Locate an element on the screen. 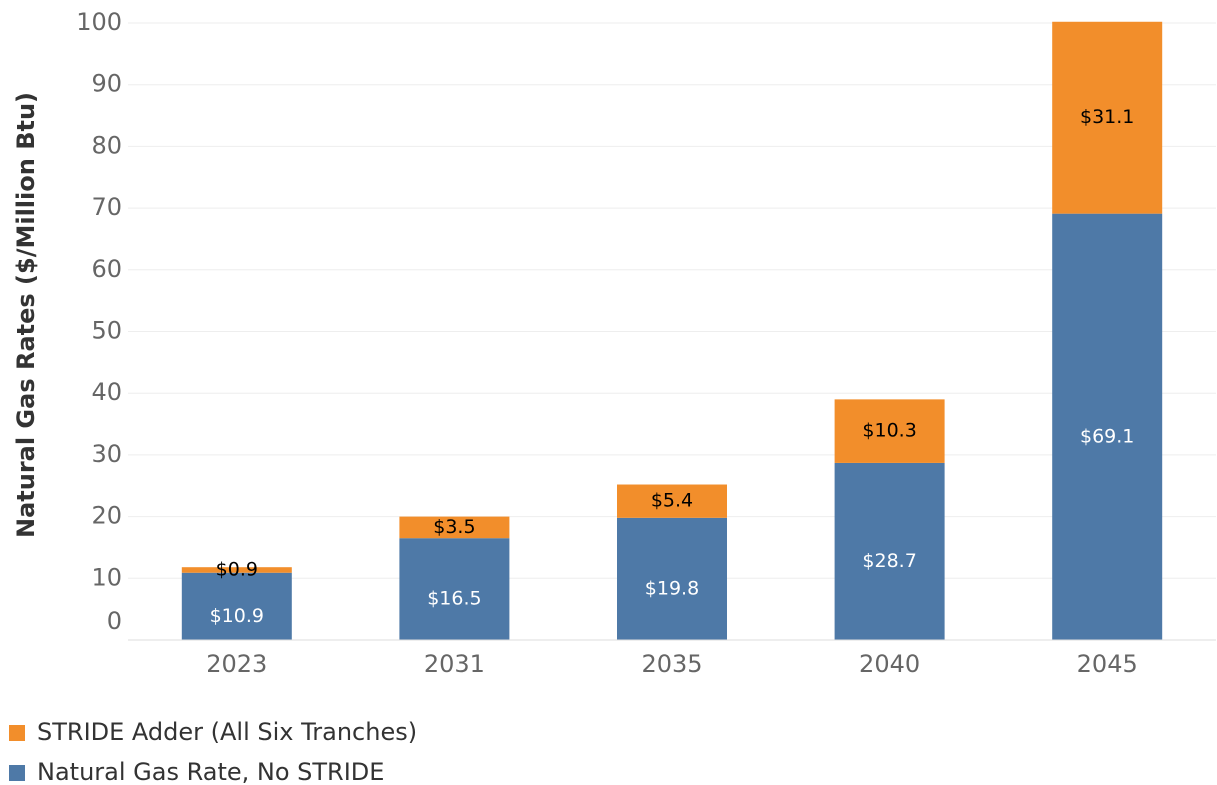 The width and height of the screenshot is (1217, 785). data-label: $10.9 is located at coordinates (237, 616).